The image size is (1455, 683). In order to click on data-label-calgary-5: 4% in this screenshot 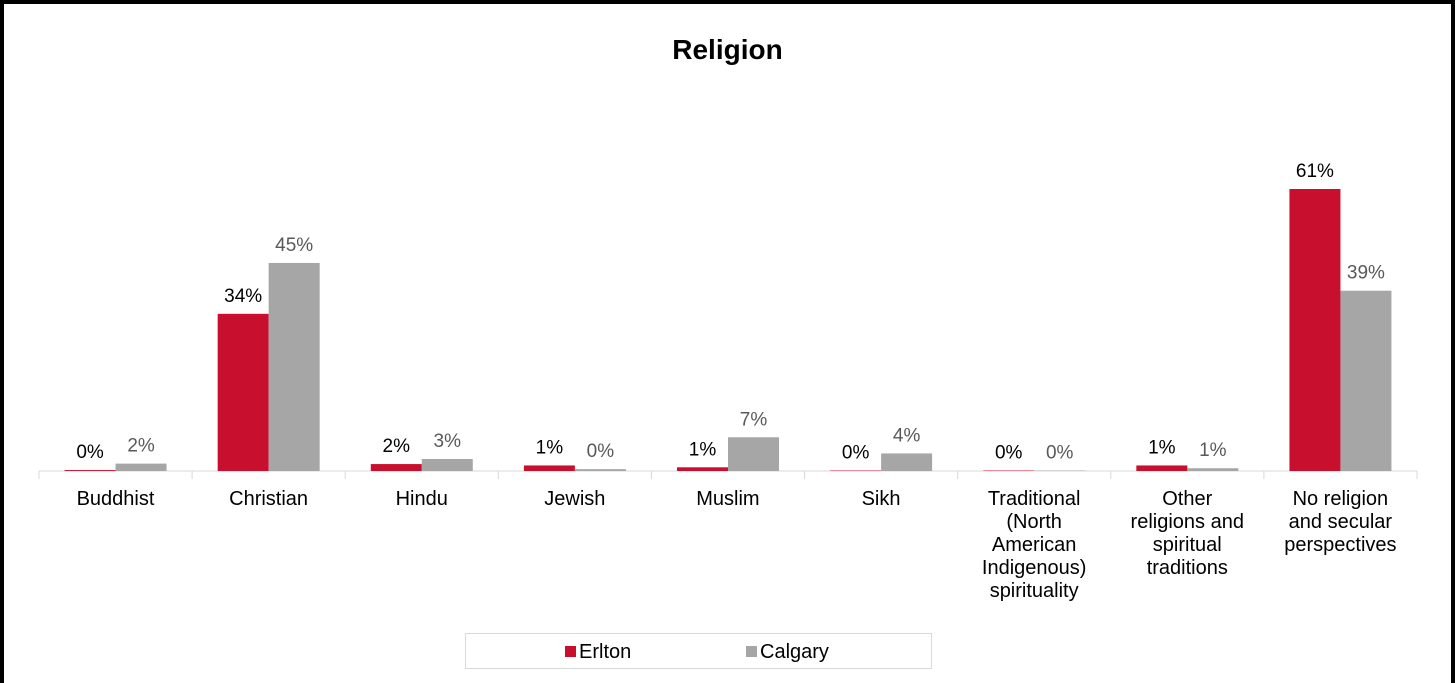, I will do `click(907, 435)`.